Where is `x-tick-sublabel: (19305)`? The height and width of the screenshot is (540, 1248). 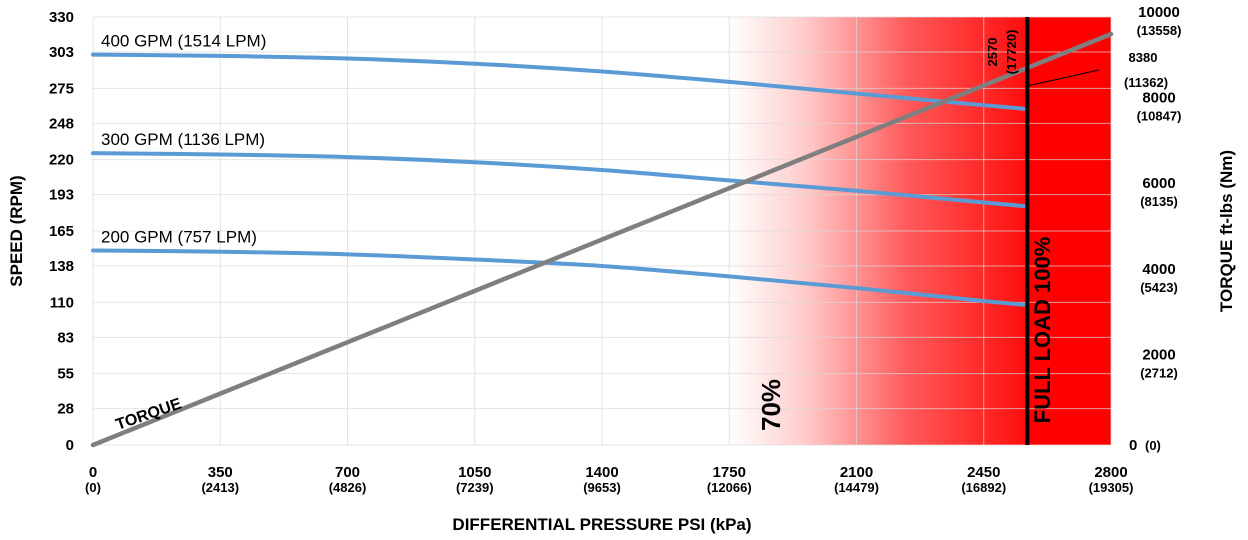
x-tick-sublabel: (19305) is located at coordinates (1111, 487).